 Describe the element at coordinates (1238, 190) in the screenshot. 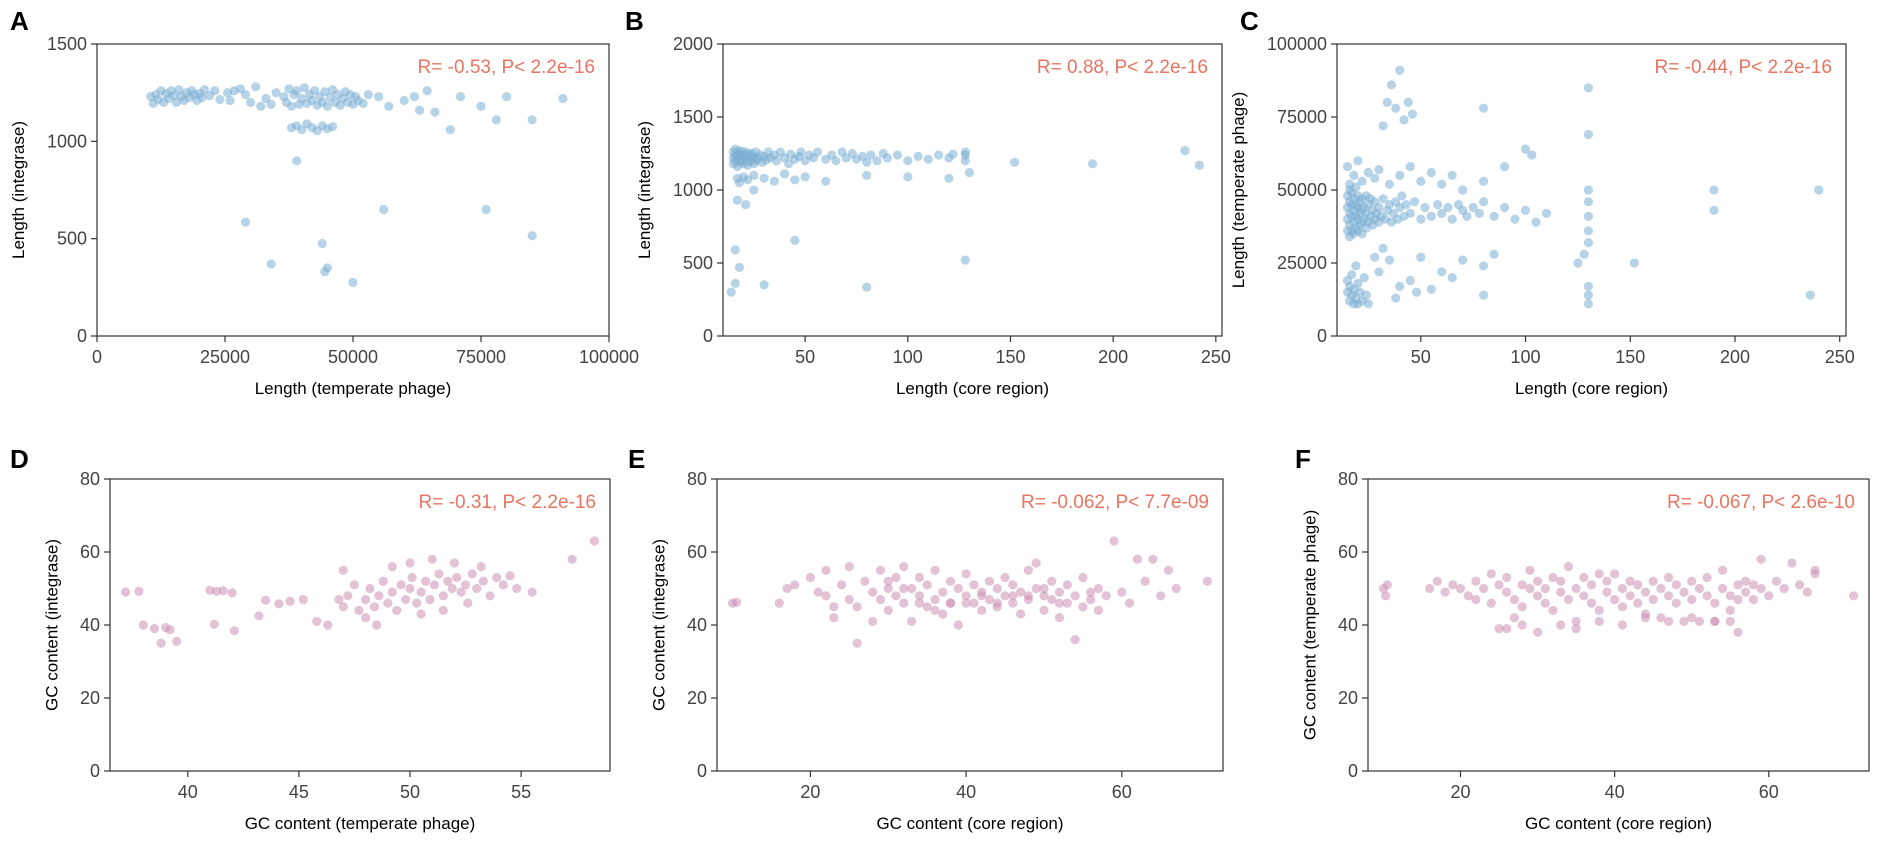

I see `y-axis-label: Length (temperate phage)` at that location.